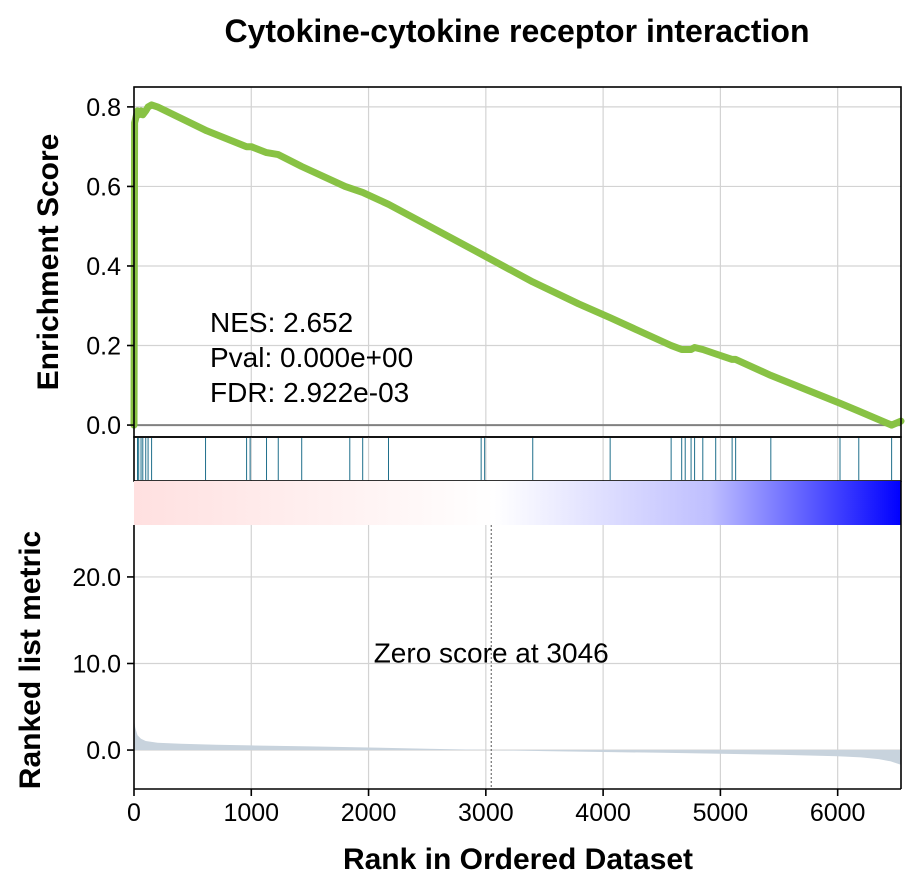 The image size is (917, 892). I want to click on hits-frame, so click(517, 459).